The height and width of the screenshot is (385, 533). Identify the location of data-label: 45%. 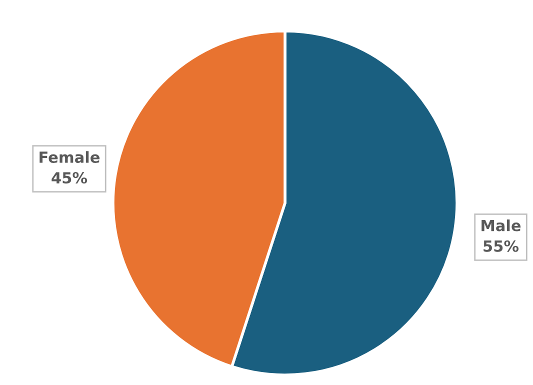
(70, 178).